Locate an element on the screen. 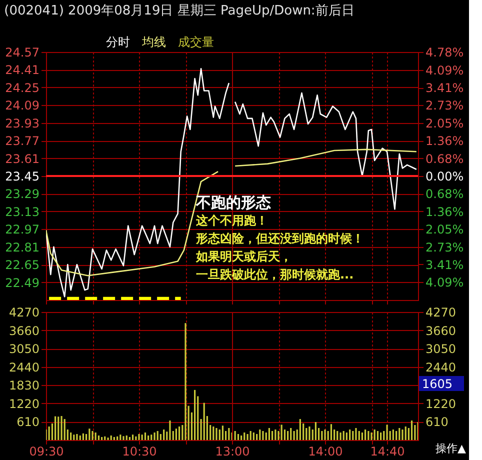 The image size is (482, 460). y-tick-label: 23.29 is located at coordinates (22, 194).